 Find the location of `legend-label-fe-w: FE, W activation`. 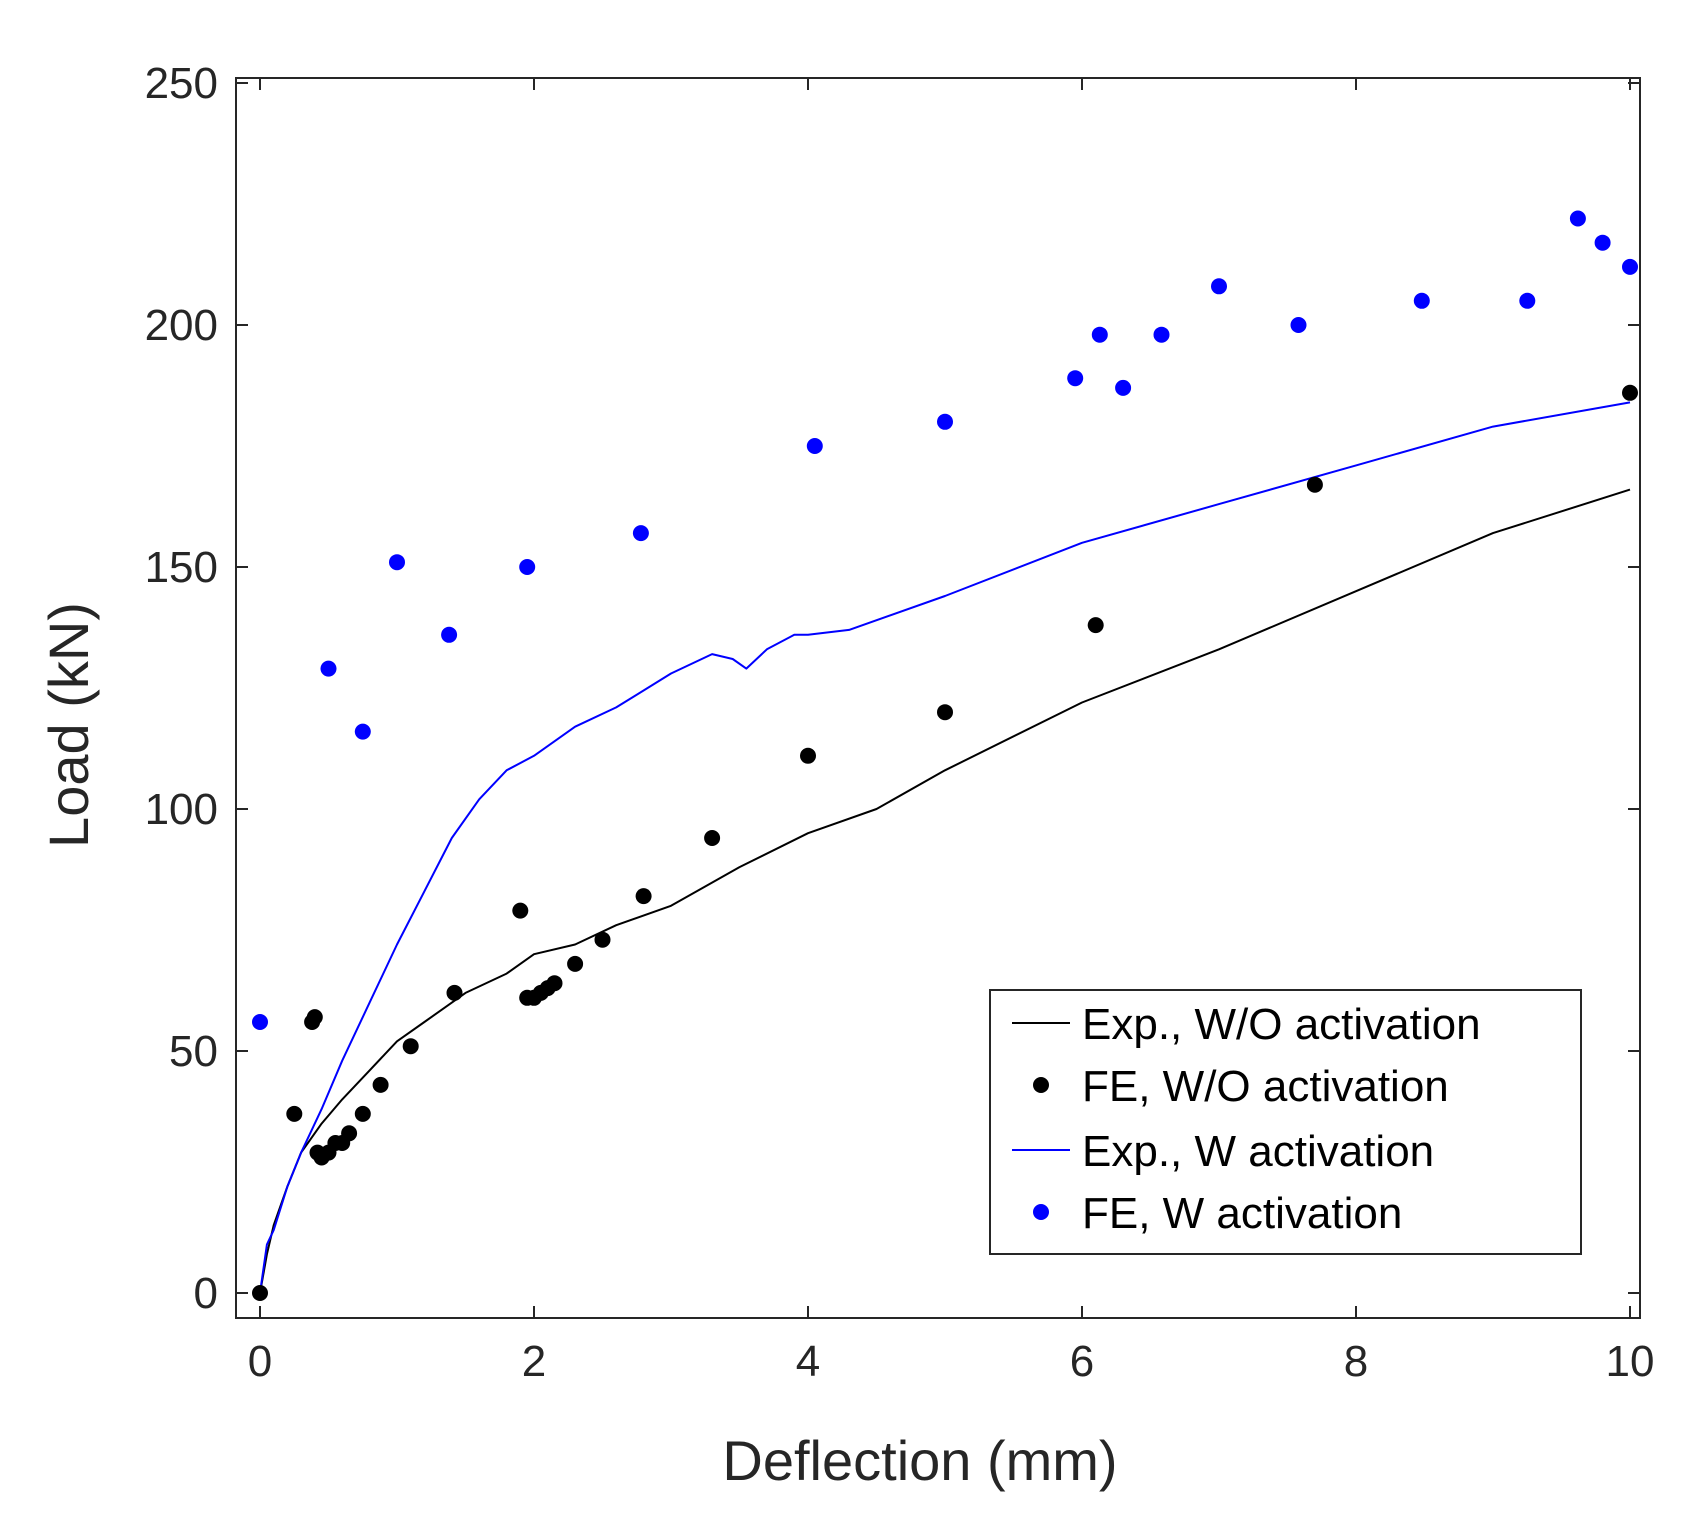

legend-label-fe-w: FE, W activation is located at coordinates (1242, 1213).